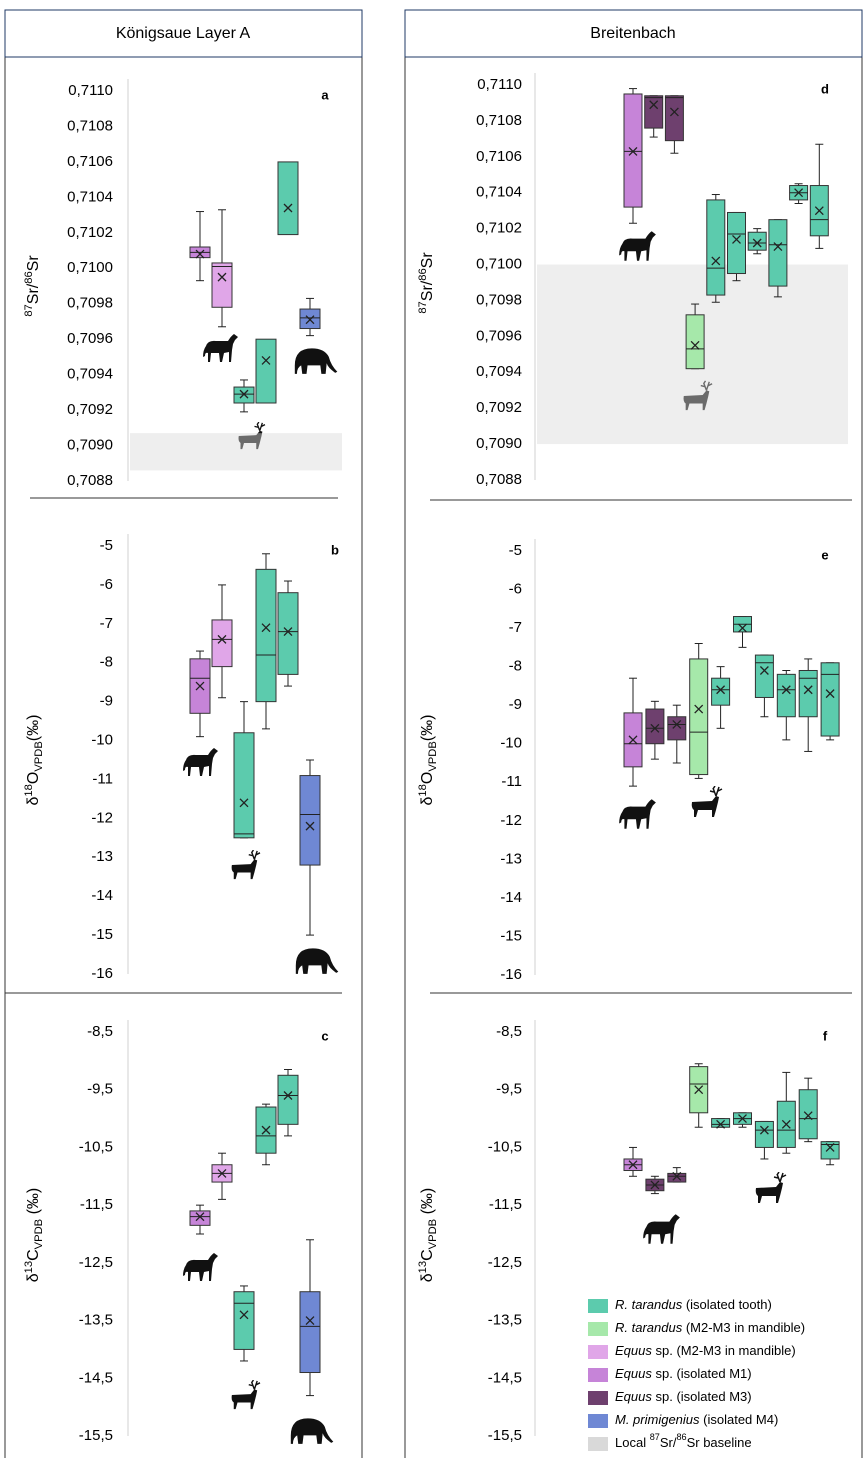 Image resolution: width=865 pixels, height=1458 pixels. I want to click on text-part: Equus, so click(633, 1396).